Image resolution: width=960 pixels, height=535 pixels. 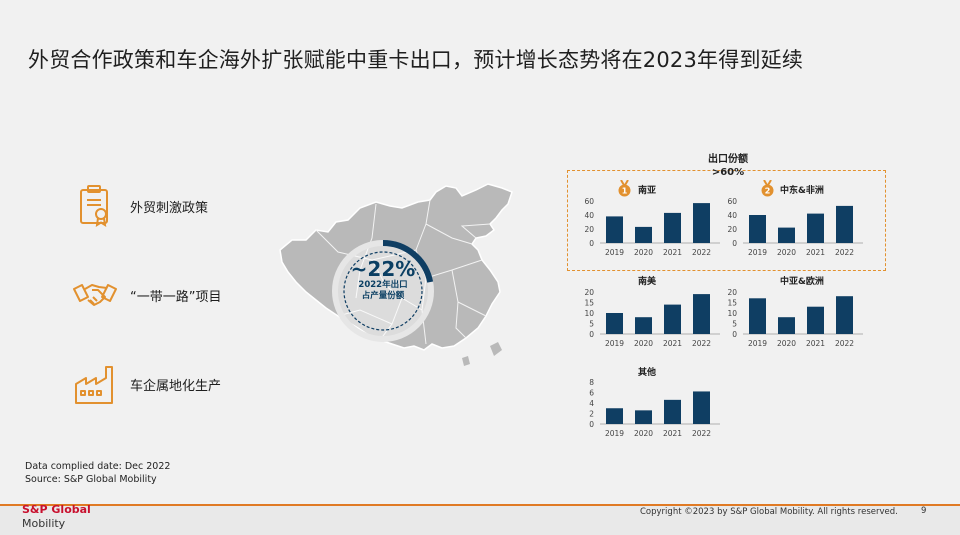 I want to click on page-number: 9, so click(x=924, y=511).